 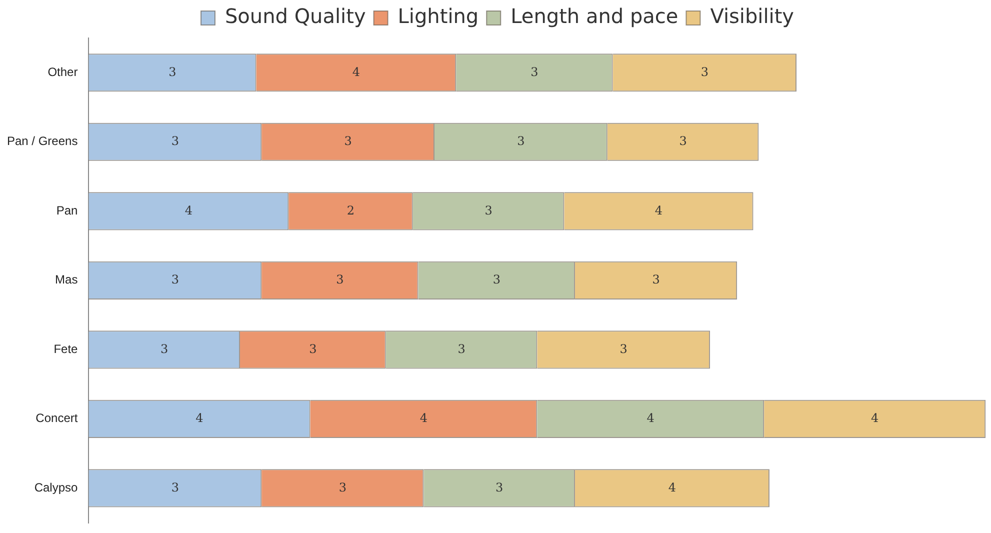 What do you see at coordinates (438, 16) in the screenshot?
I see `legend-label: Lighting` at bounding box center [438, 16].